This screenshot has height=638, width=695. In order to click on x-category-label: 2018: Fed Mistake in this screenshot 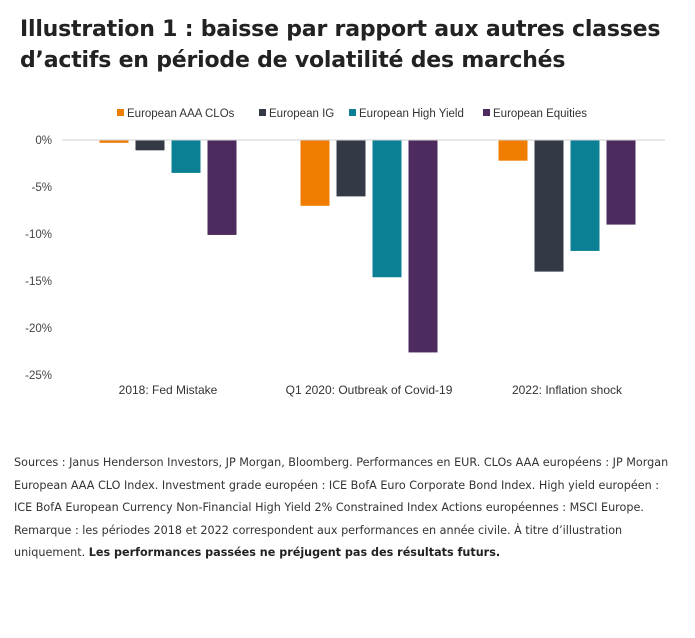, I will do `click(168, 390)`.